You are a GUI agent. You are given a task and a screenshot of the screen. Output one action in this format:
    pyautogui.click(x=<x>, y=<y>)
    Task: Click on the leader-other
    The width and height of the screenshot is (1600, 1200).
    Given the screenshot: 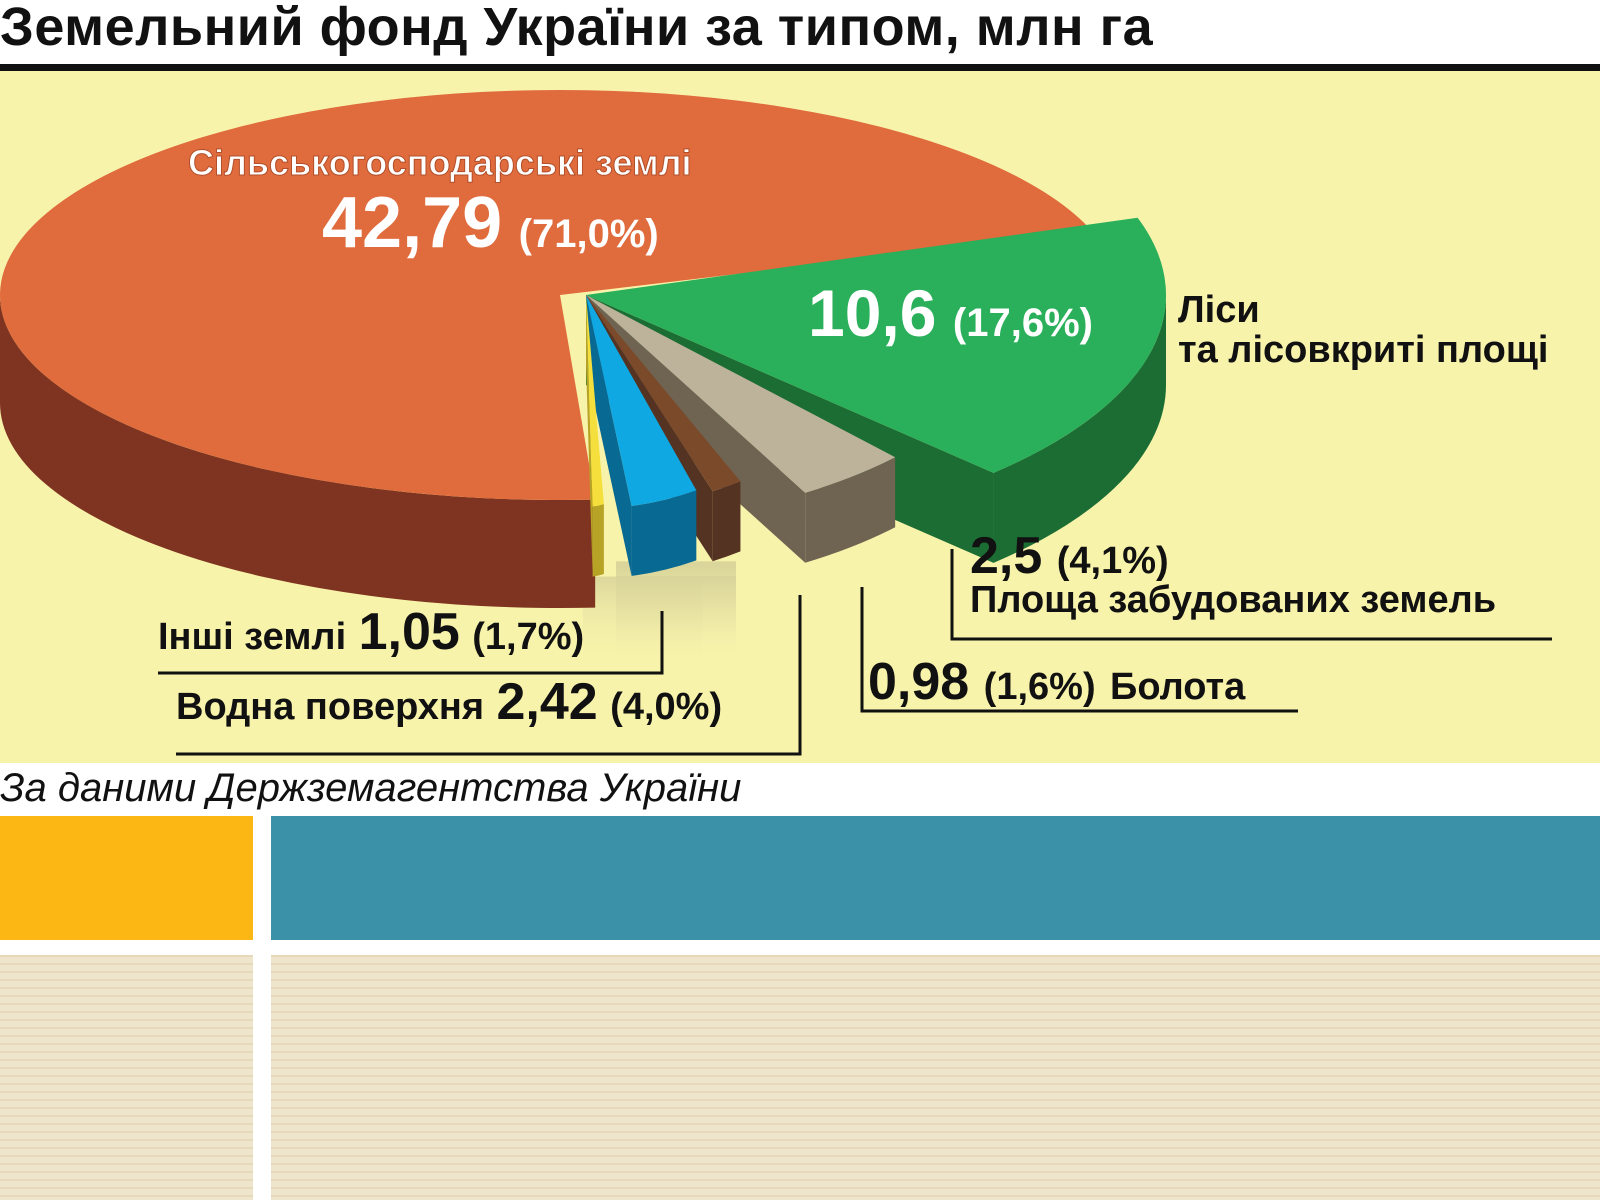 What is the action you would take?
    pyautogui.click(x=411, y=643)
    